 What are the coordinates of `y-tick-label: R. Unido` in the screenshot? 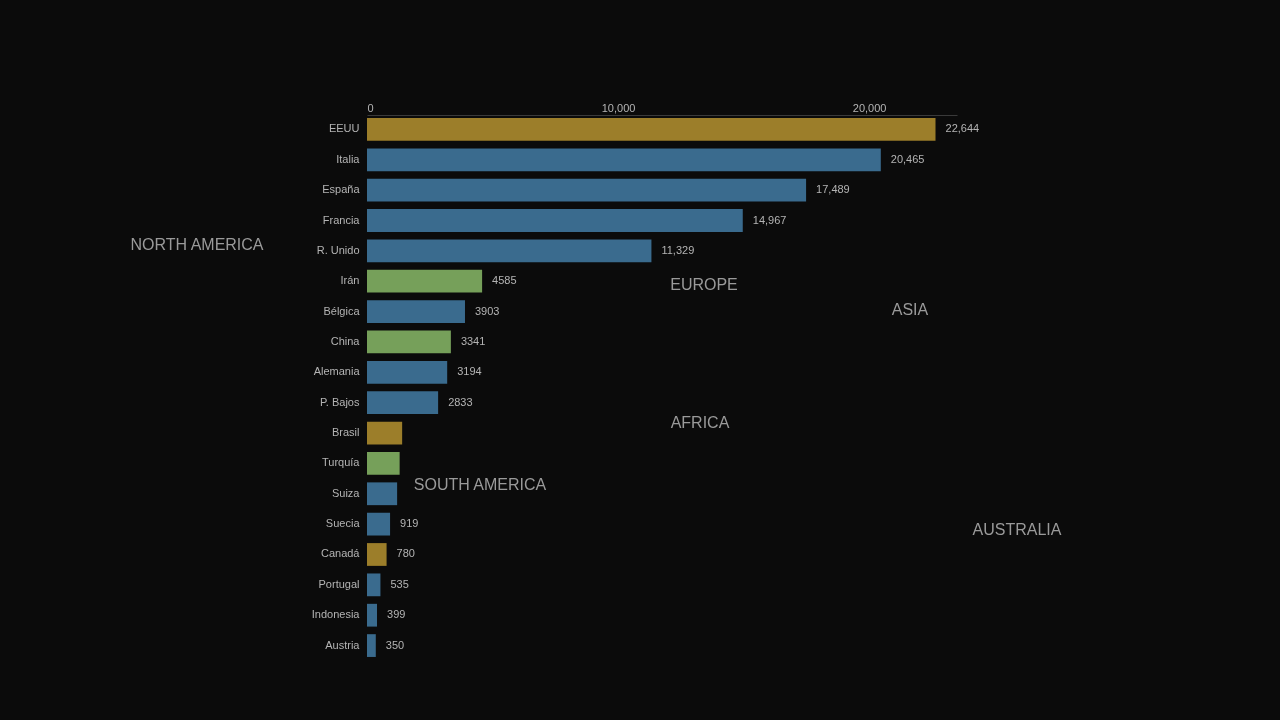 It's located at (338, 249).